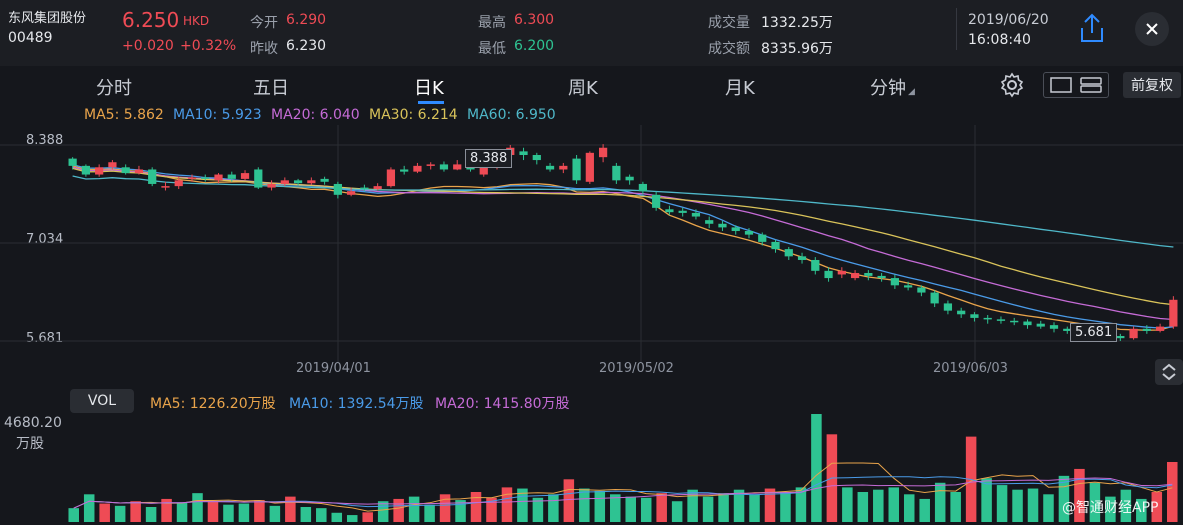  I want to click on tab-five-day: 五日, so click(271, 88).